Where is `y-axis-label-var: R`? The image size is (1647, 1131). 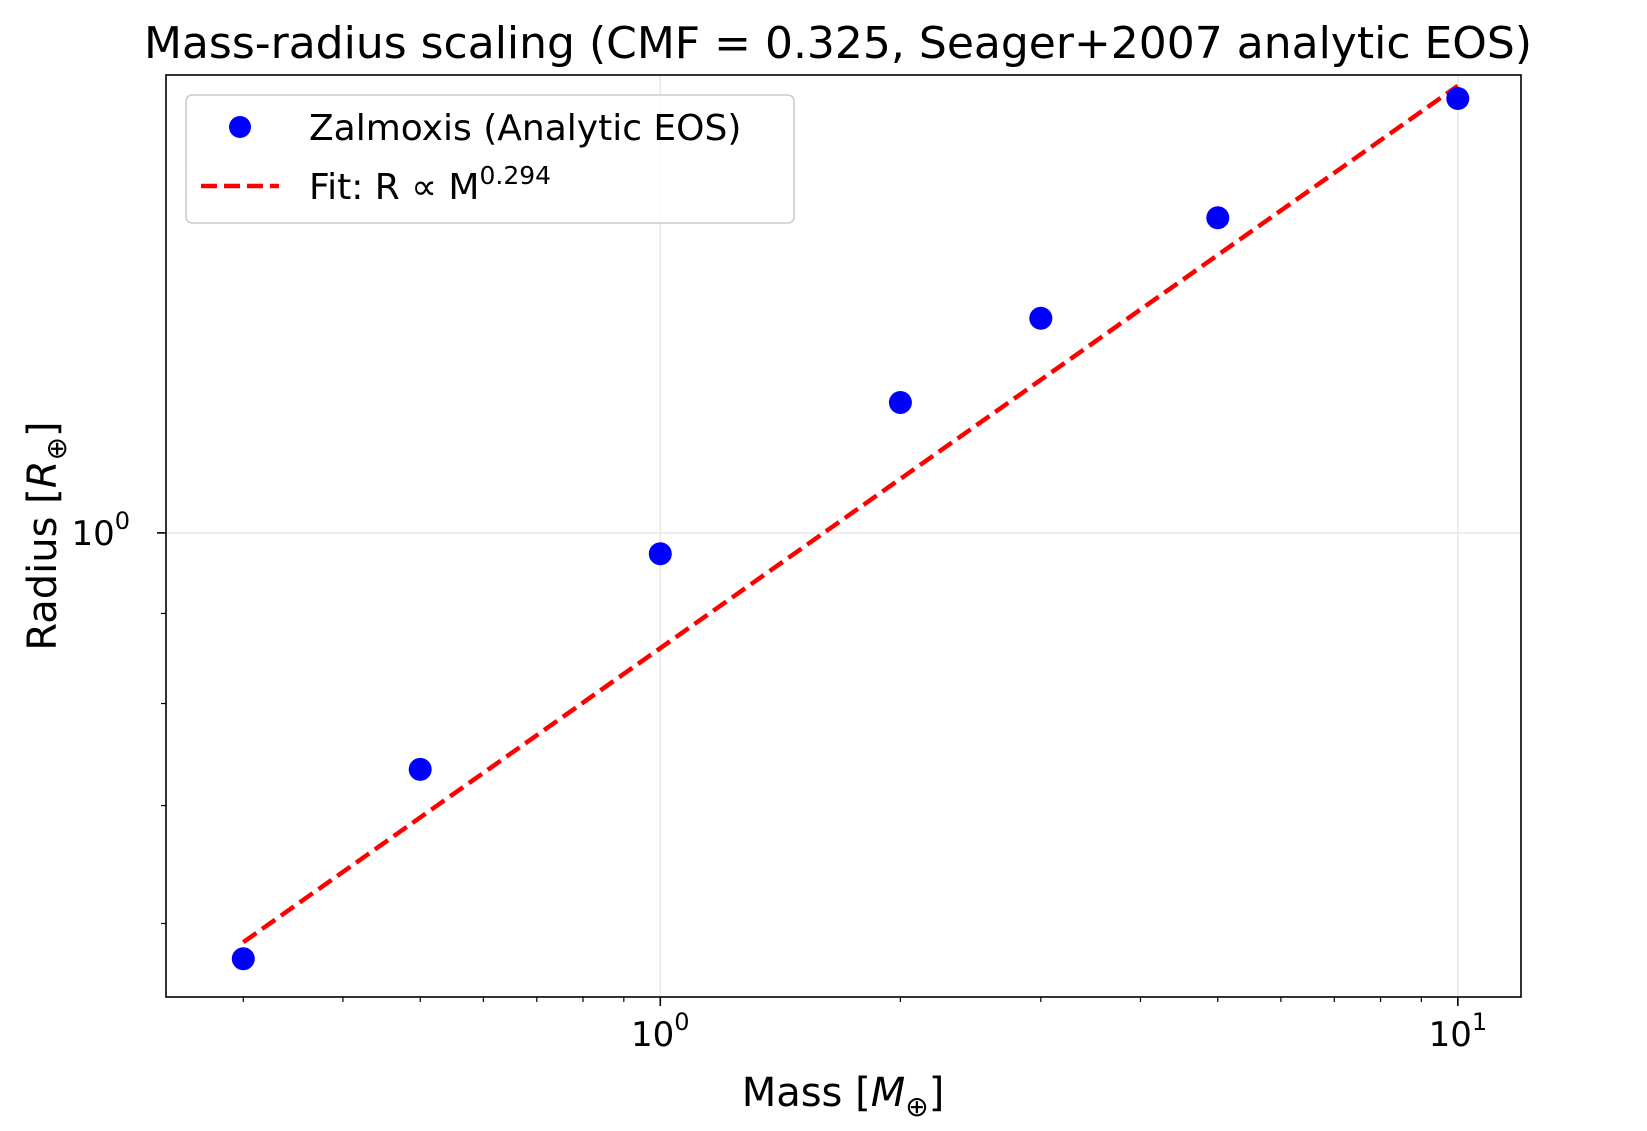
y-axis-label-var: R is located at coordinates (43, 474).